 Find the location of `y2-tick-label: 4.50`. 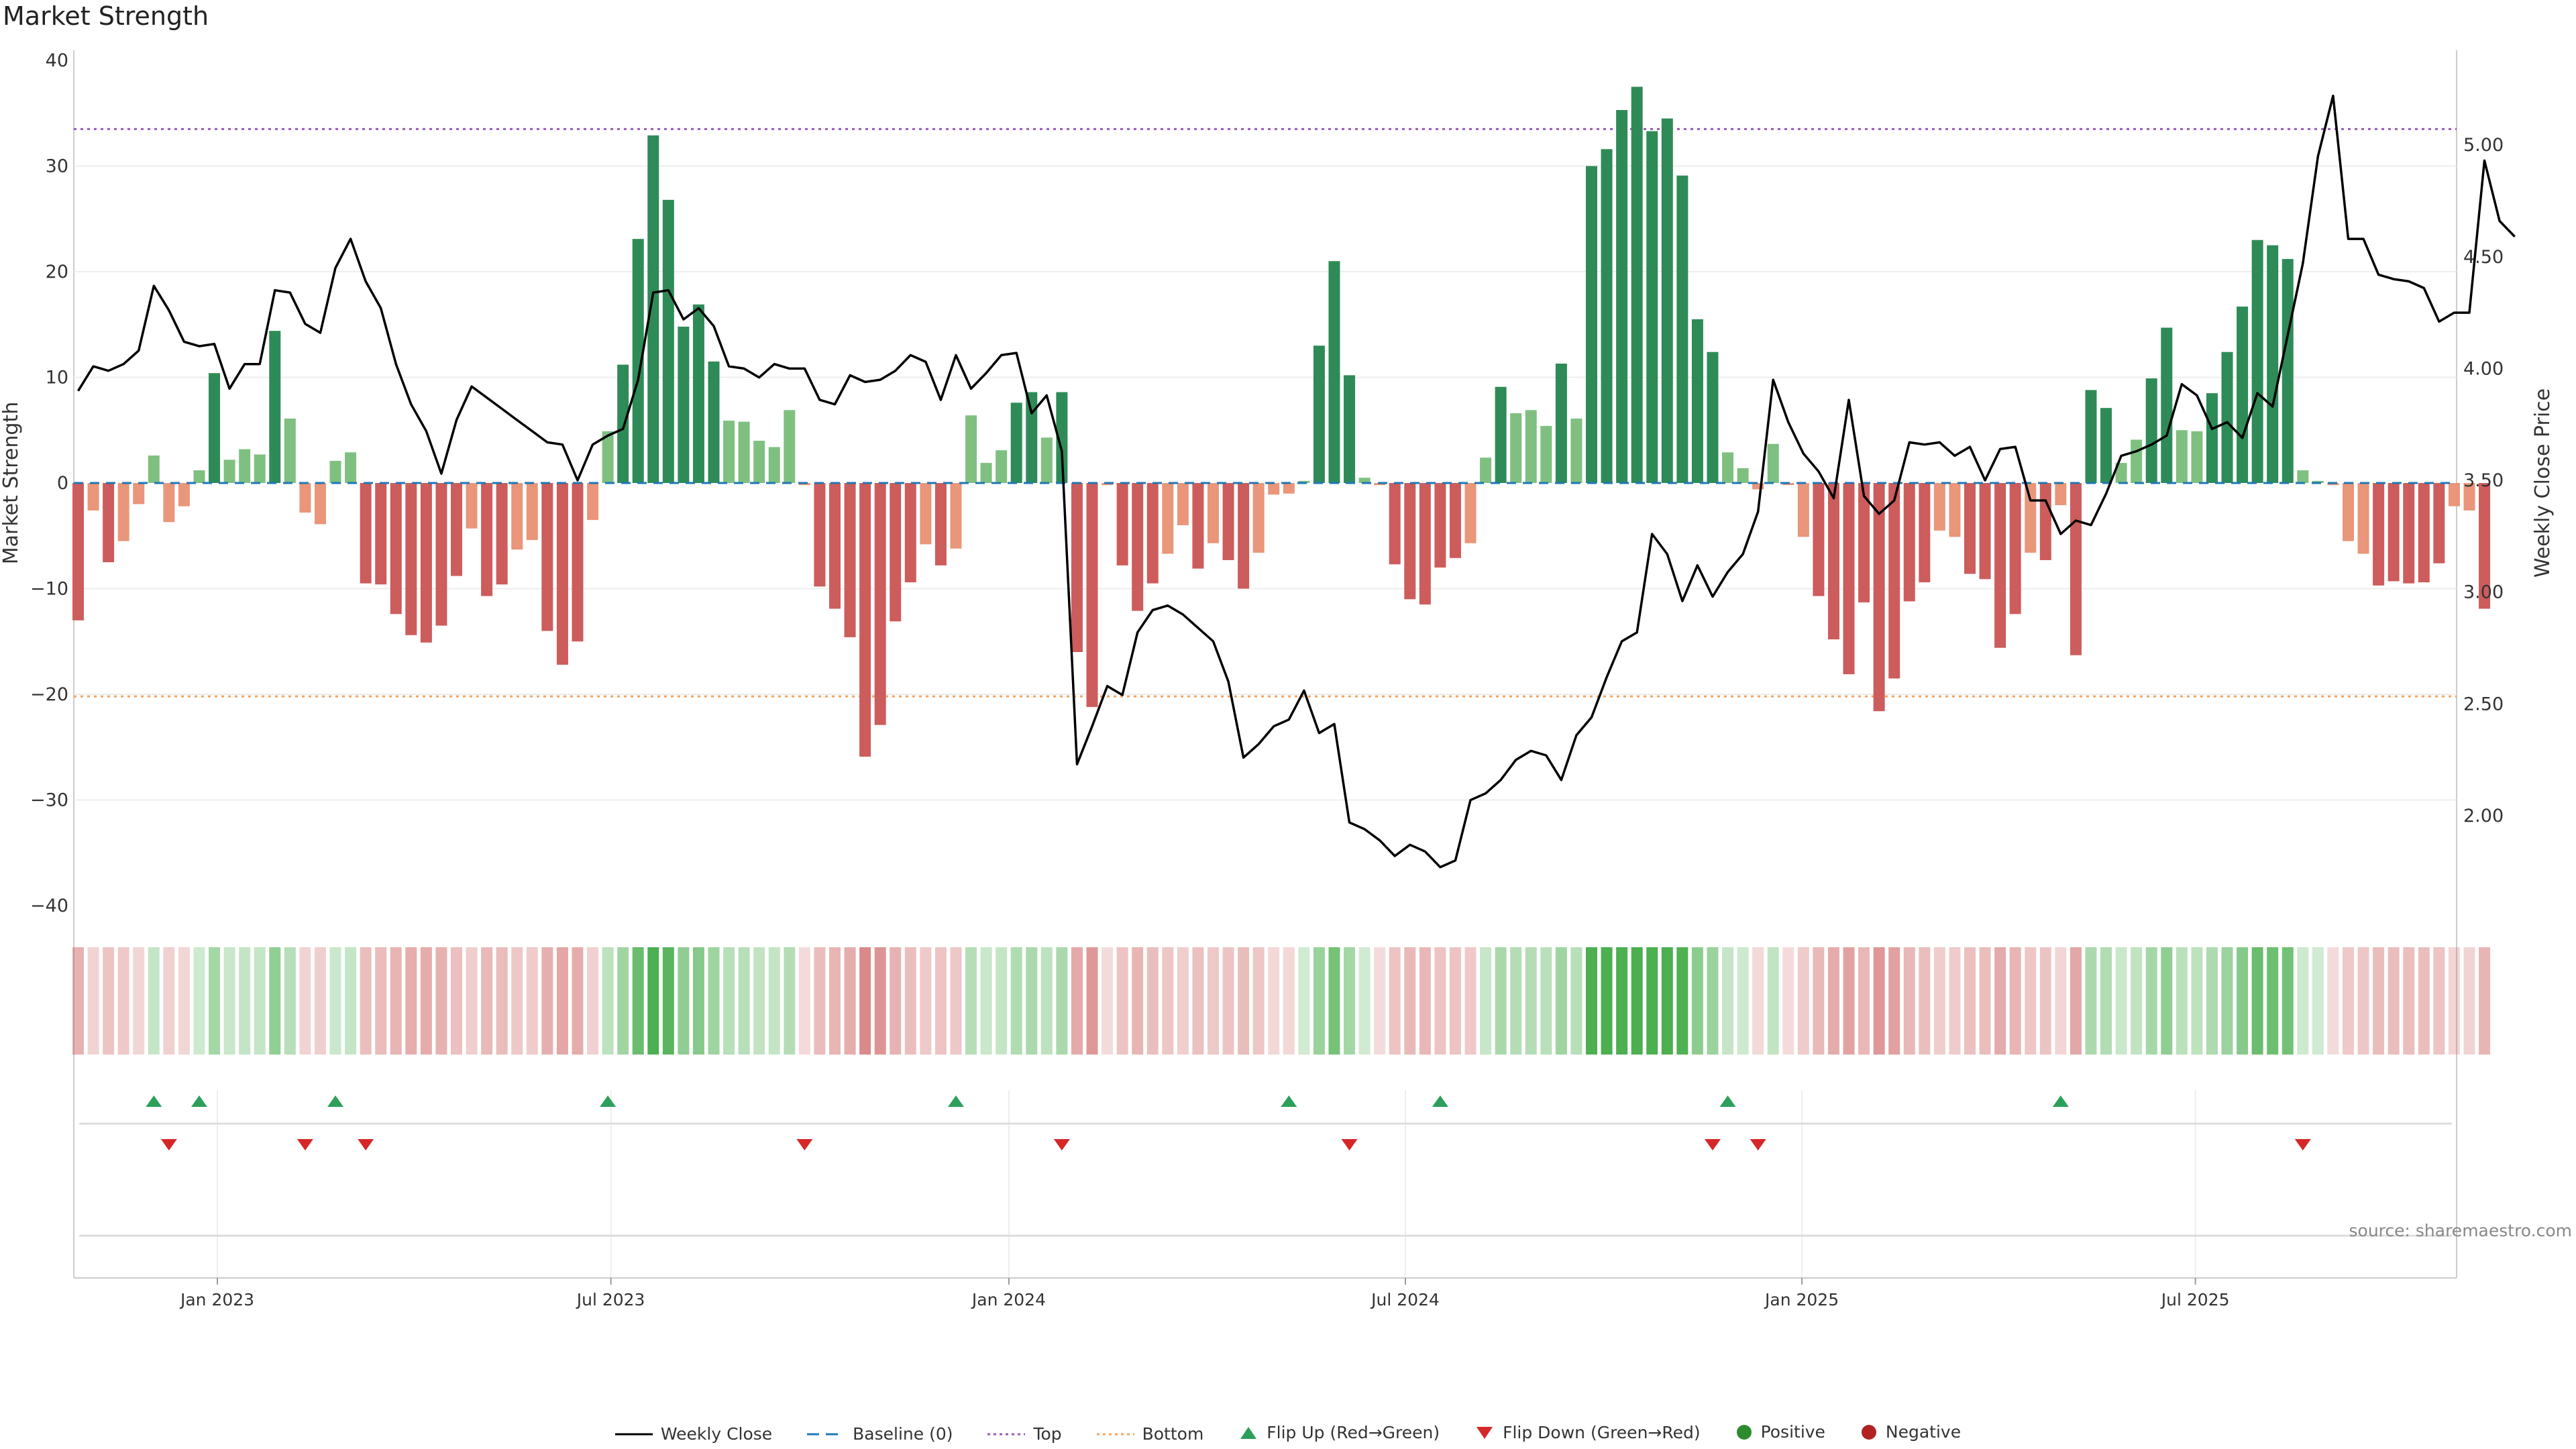

y2-tick-label: 4.50 is located at coordinates (2483, 257).